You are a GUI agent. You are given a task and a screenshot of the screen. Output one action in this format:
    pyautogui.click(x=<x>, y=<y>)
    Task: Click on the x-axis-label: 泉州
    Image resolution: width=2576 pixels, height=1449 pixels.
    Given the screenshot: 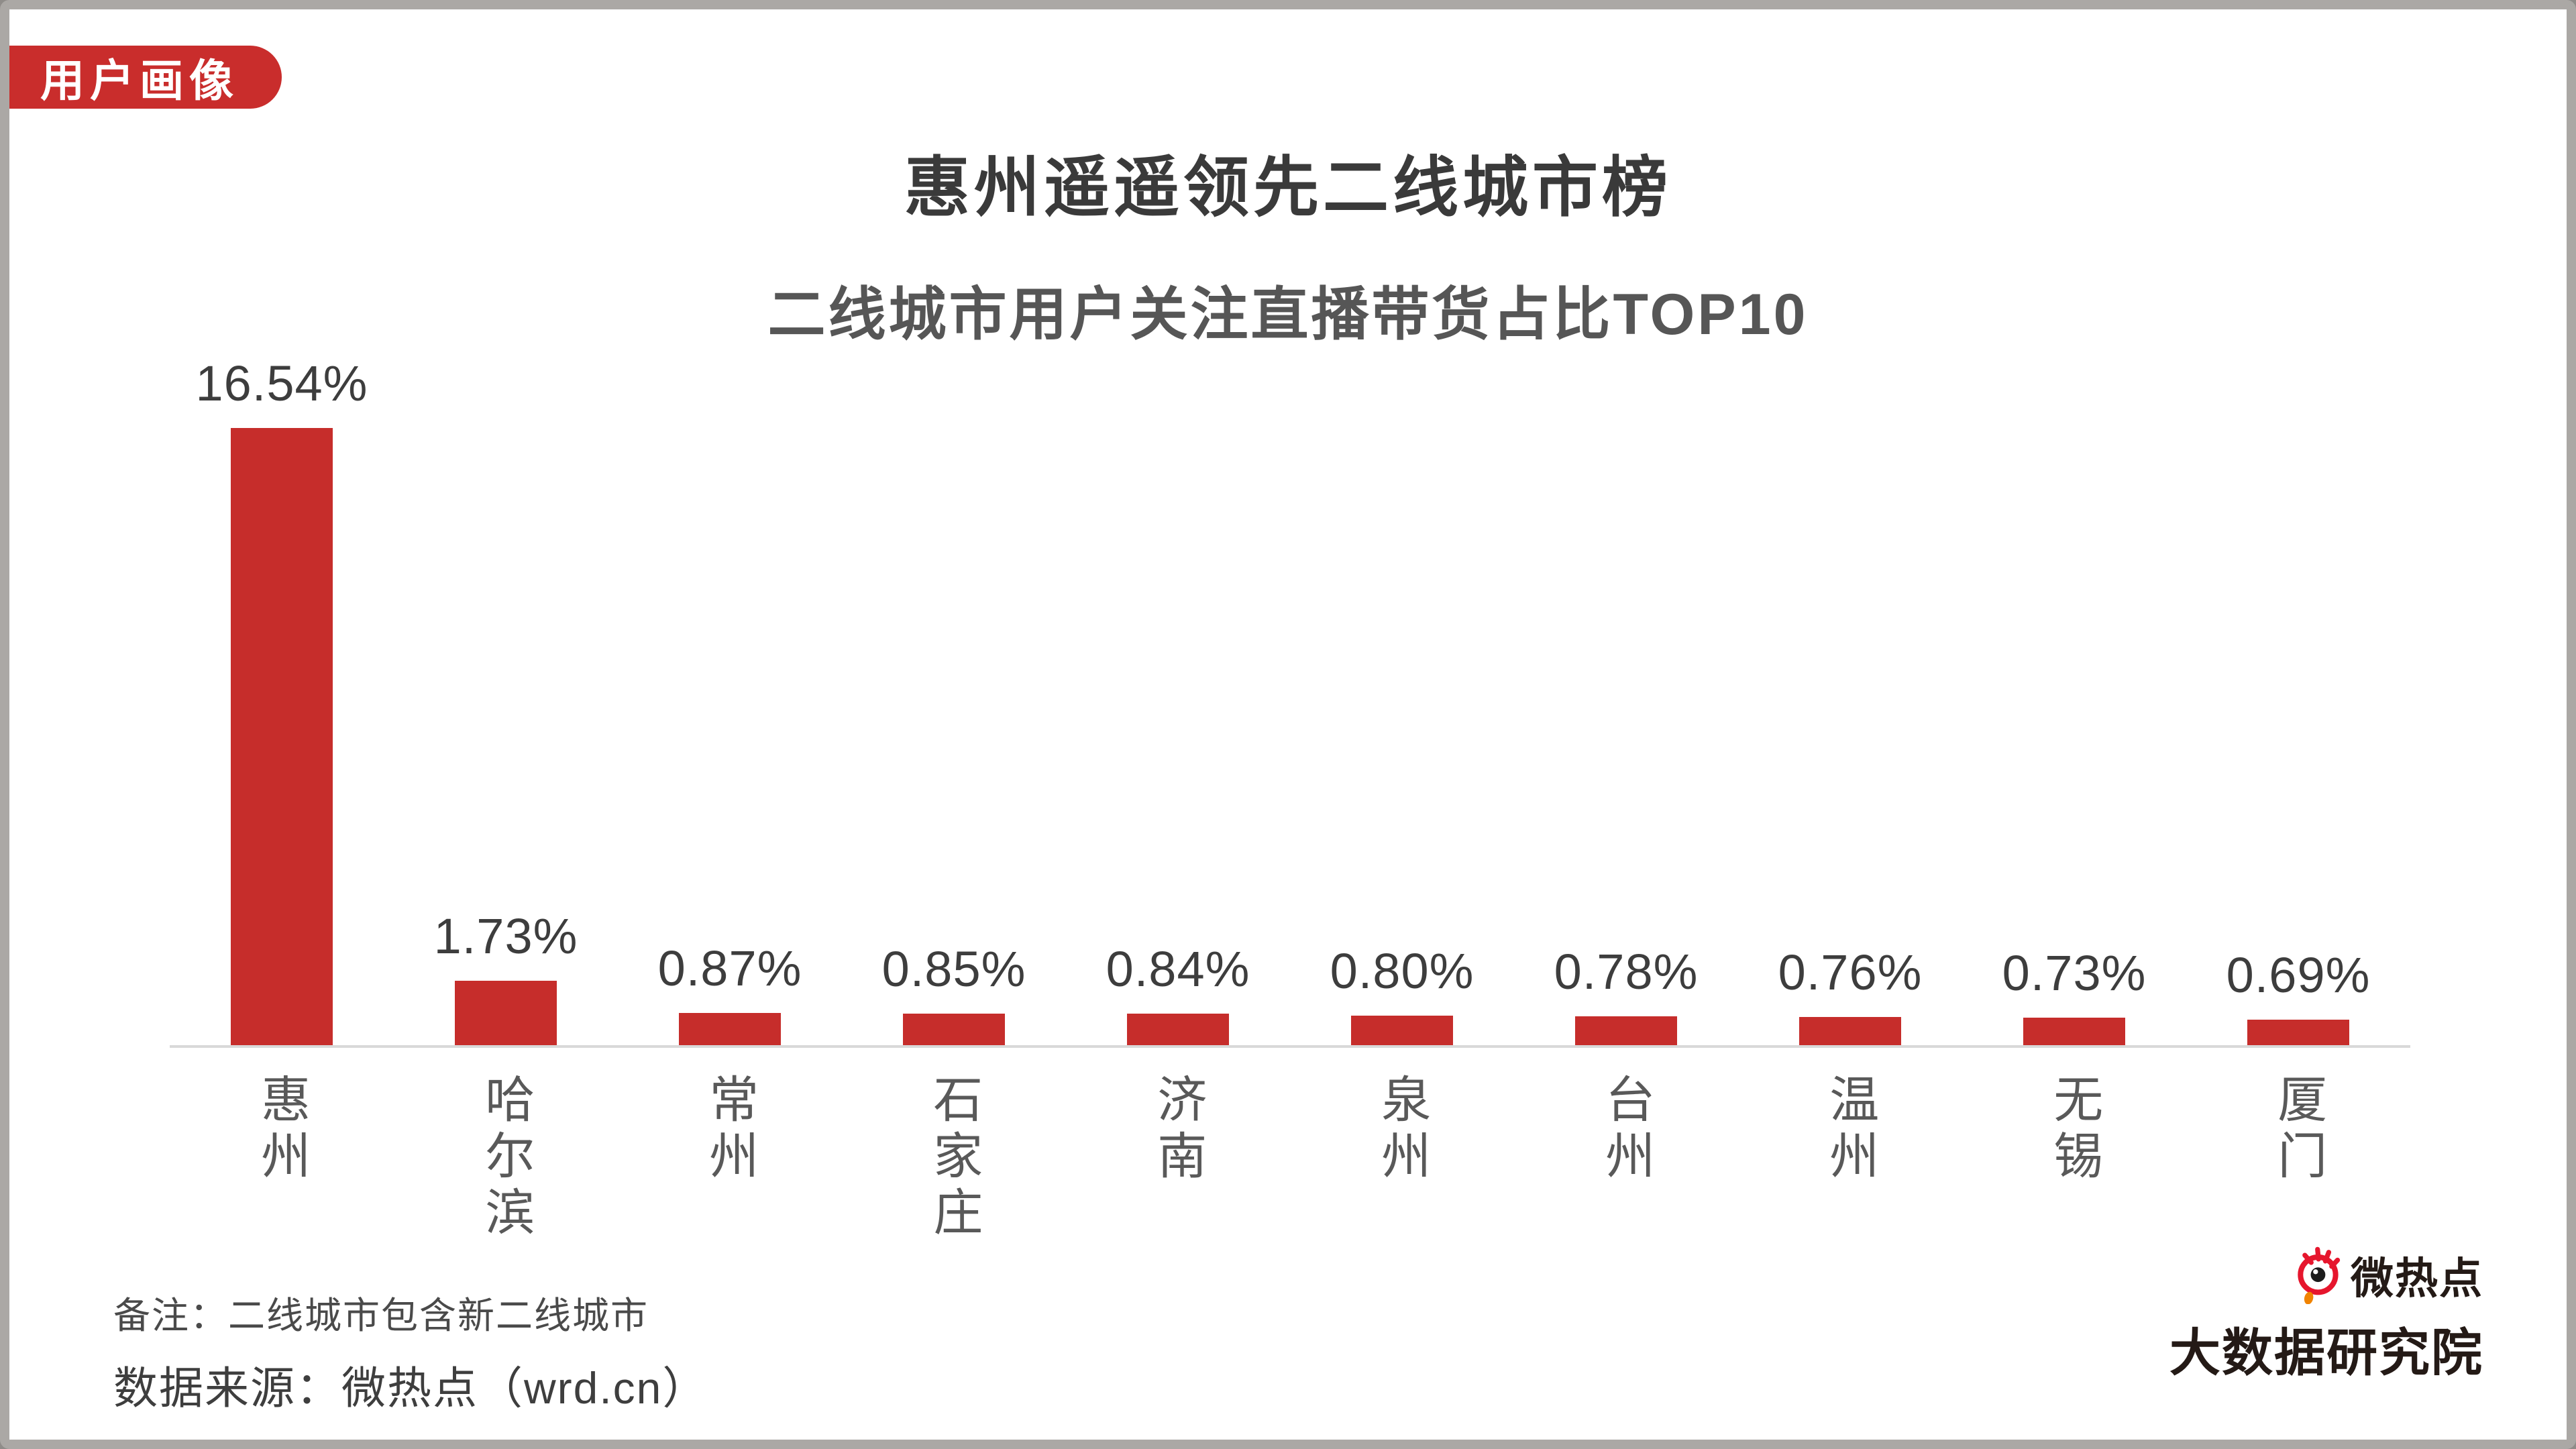 What is the action you would take?
    pyautogui.click(x=1402, y=1157)
    